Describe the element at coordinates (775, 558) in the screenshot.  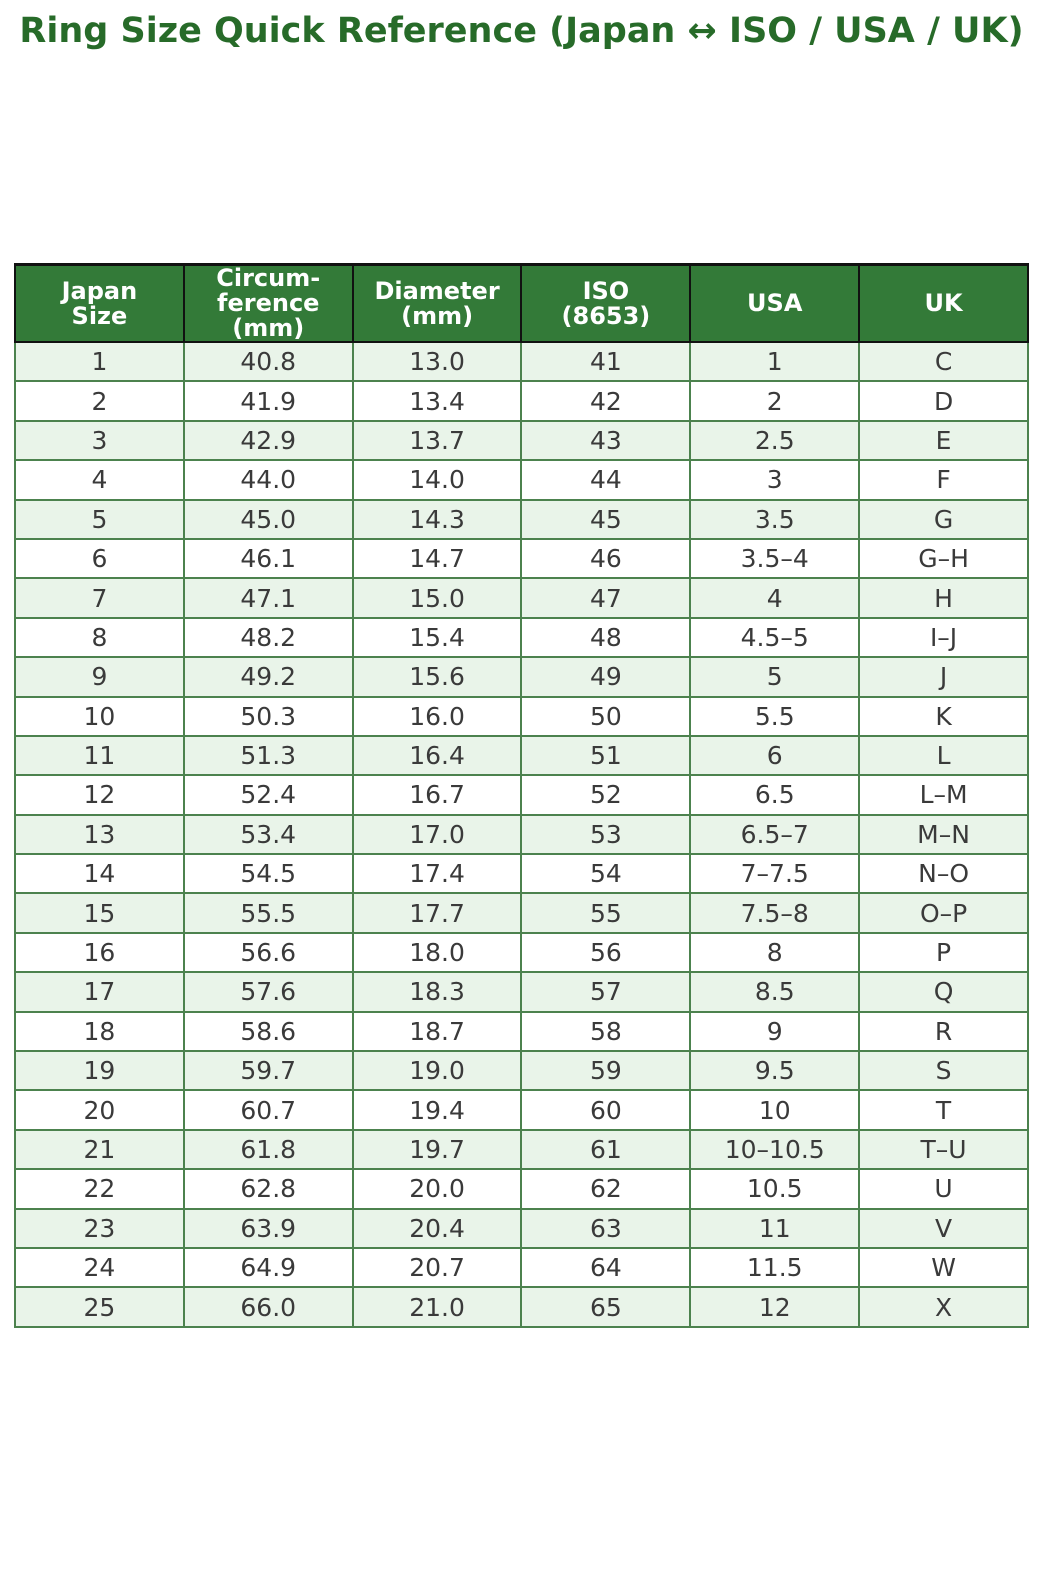
I see `cell-usa: 3.5–4` at that location.